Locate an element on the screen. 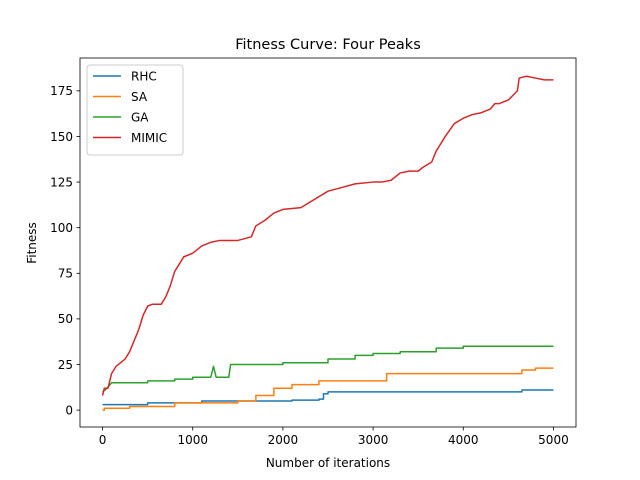 This screenshot has width=640, height=480. x-axis-label: Number of iterations is located at coordinates (328, 463).